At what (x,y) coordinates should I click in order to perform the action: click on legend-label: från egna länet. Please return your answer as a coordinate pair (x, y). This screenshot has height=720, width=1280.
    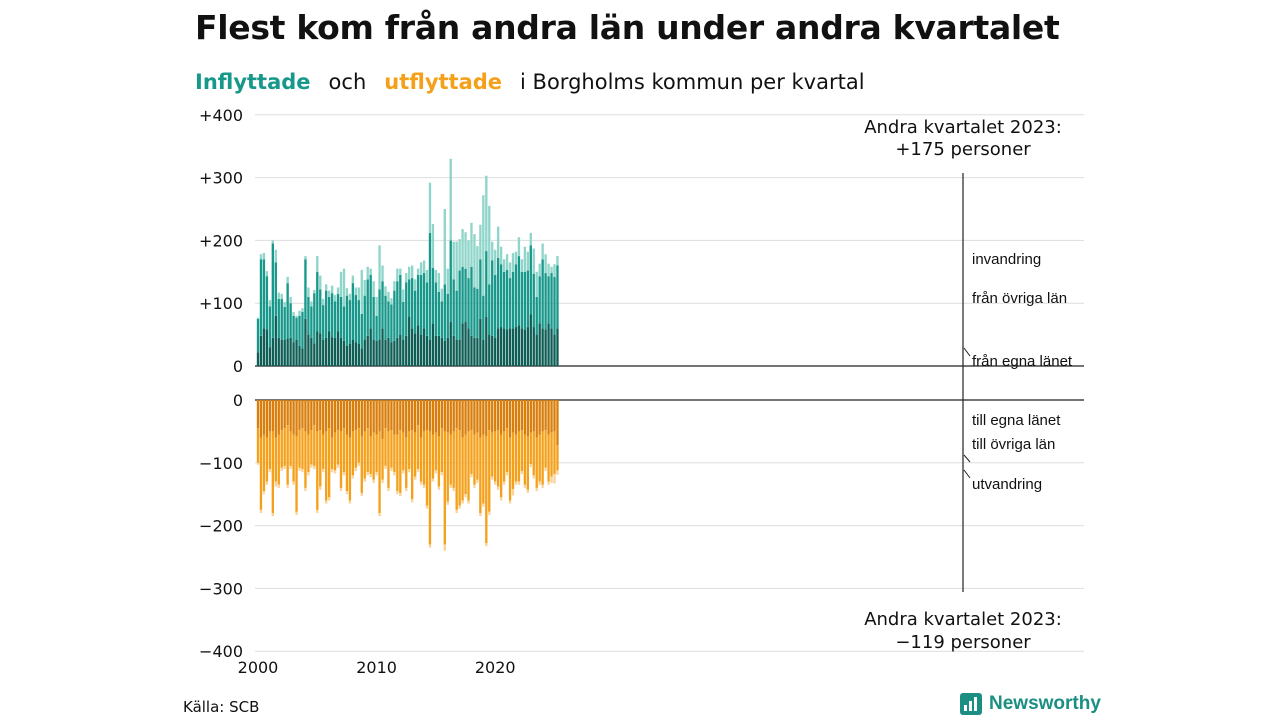
    Looking at the image, I should click on (1022, 361).